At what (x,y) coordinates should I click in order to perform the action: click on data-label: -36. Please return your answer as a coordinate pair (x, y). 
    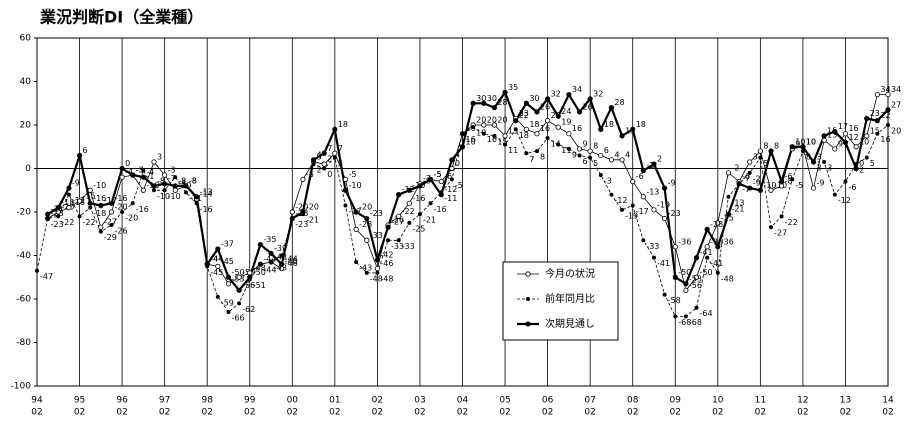
    Looking at the image, I should click on (716, 241).